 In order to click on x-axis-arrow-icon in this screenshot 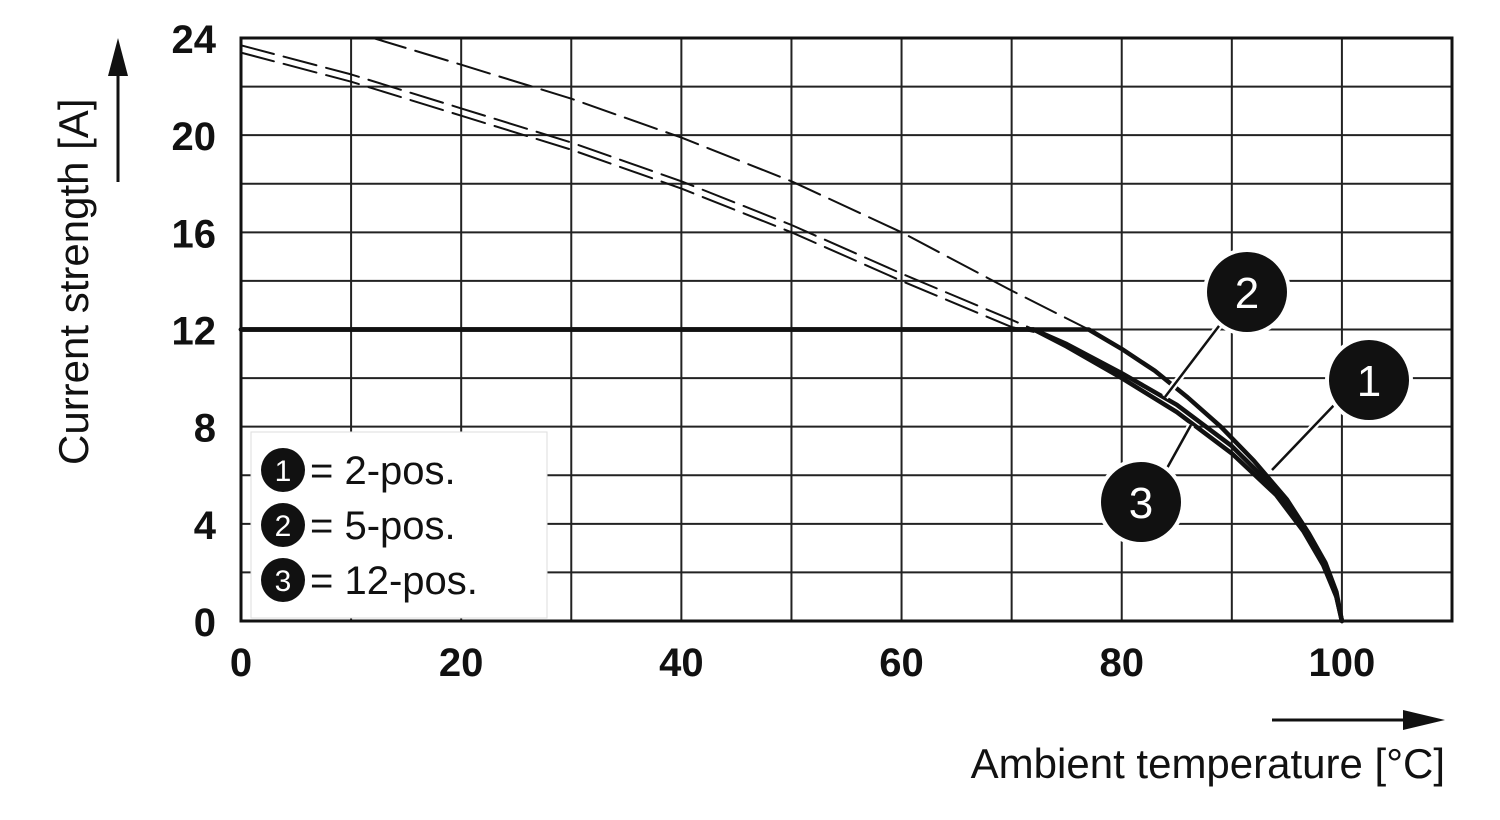, I will do `click(1358, 720)`.